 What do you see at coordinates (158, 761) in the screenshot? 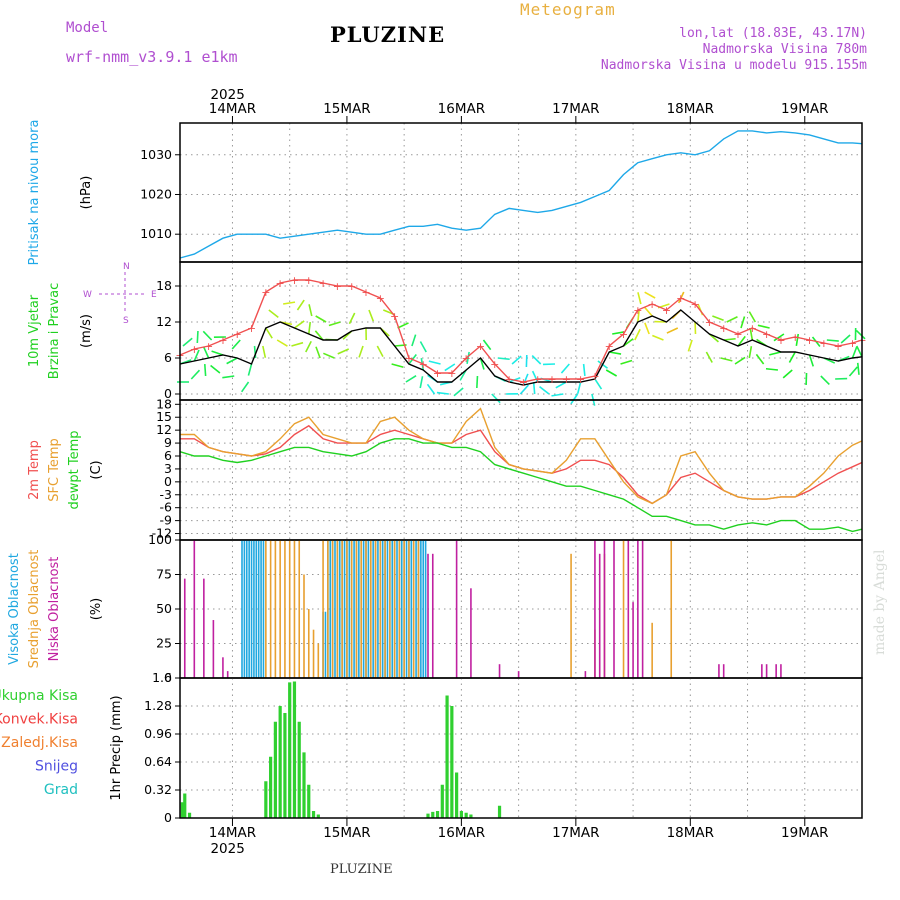
I see `precip-panel-ytick-label: 0.64` at bounding box center [158, 761].